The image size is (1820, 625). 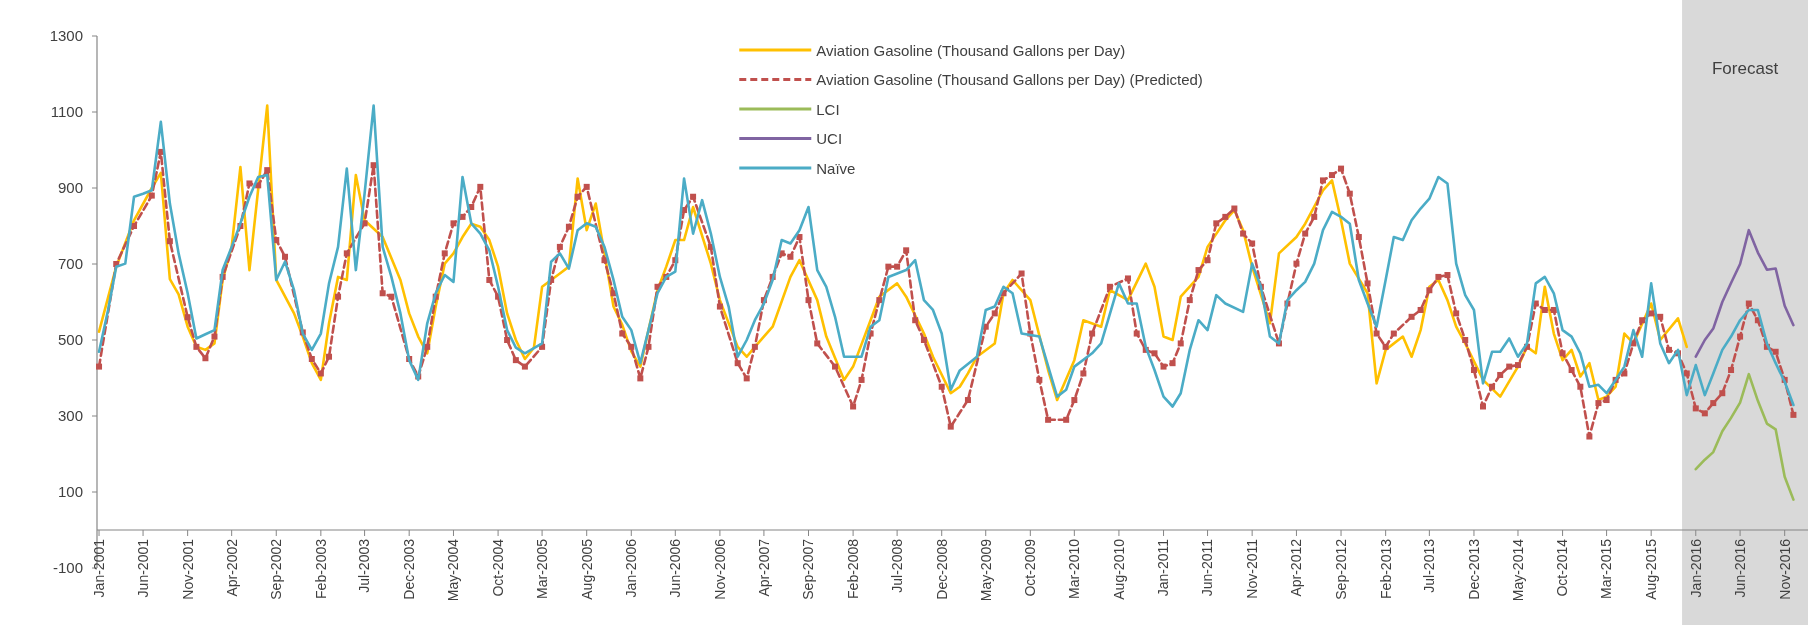 What do you see at coordinates (971, 50) in the screenshot?
I see `legend-label: Aviation Gasoline (Thousand Gallons per Day)` at bounding box center [971, 50].